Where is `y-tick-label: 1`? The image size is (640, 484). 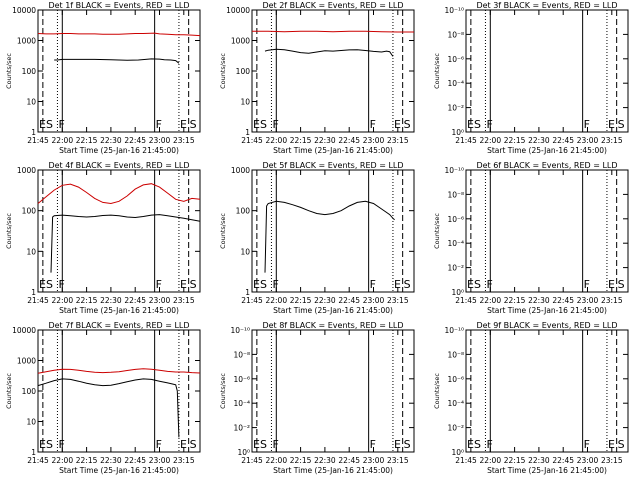
y-tick-label: 1 is located at coordinates (247, 132).